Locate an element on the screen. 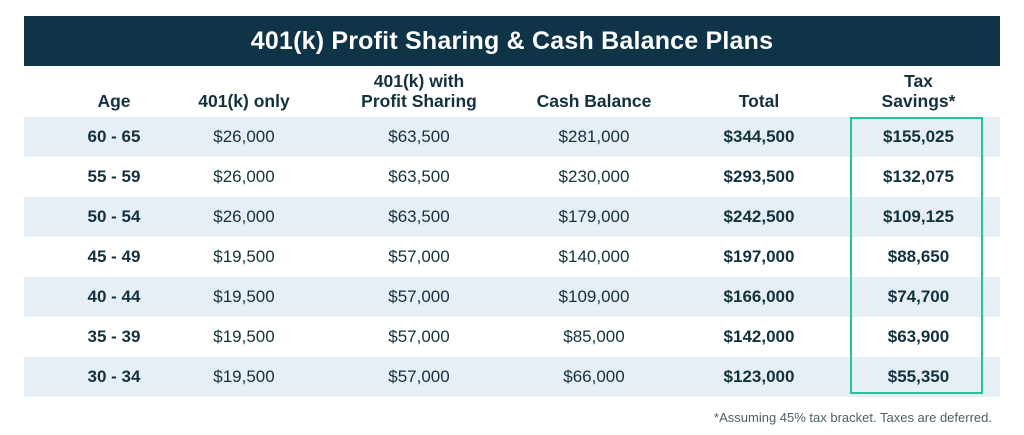  header-cash-balance-label: Cash Balance is located at coordinates (594, 101).